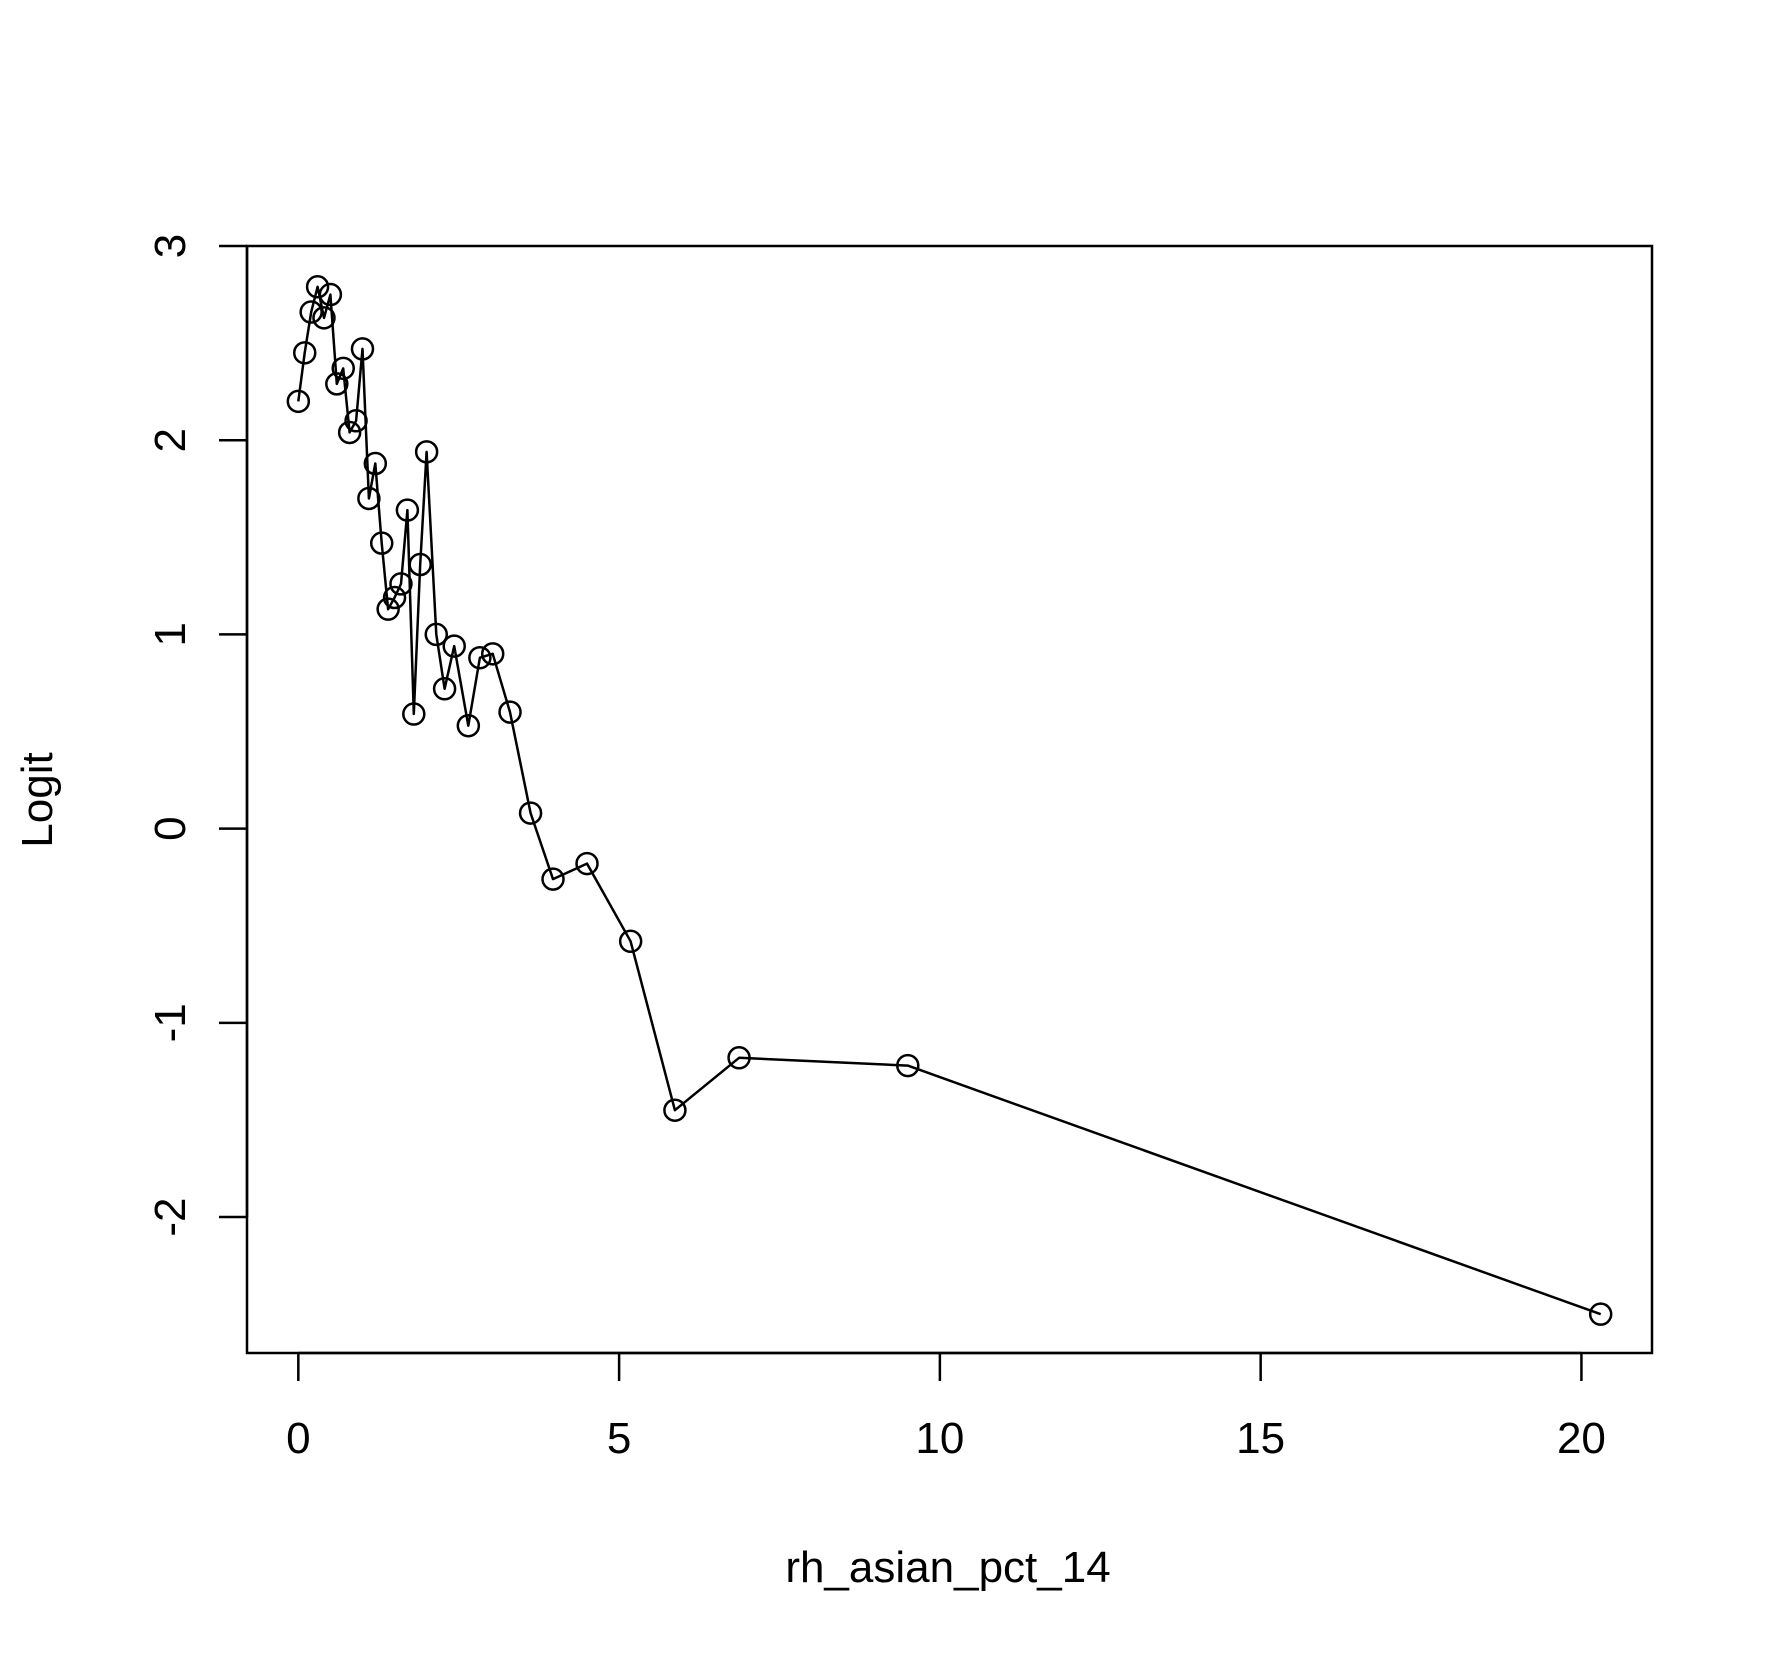 This screenshot has height=1653, width=1771. Describe the element at coordinates (170, 828) in the screenshot. I see `y-tick-label: 0` at that location.